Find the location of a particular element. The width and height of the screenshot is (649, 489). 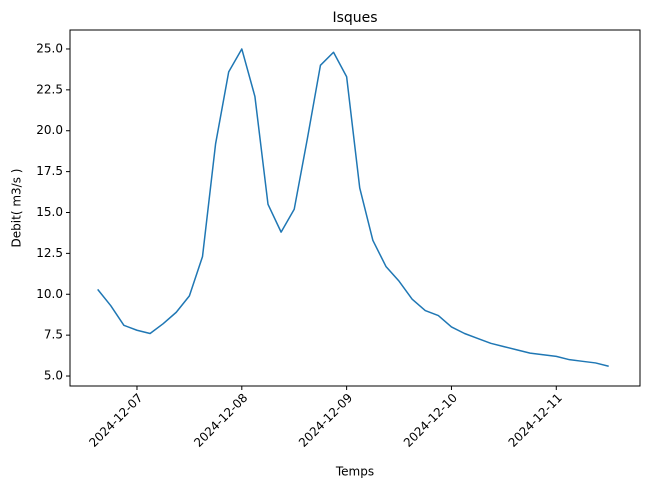

y-tick-label: 20.0 is located at coordinates (49, 130).